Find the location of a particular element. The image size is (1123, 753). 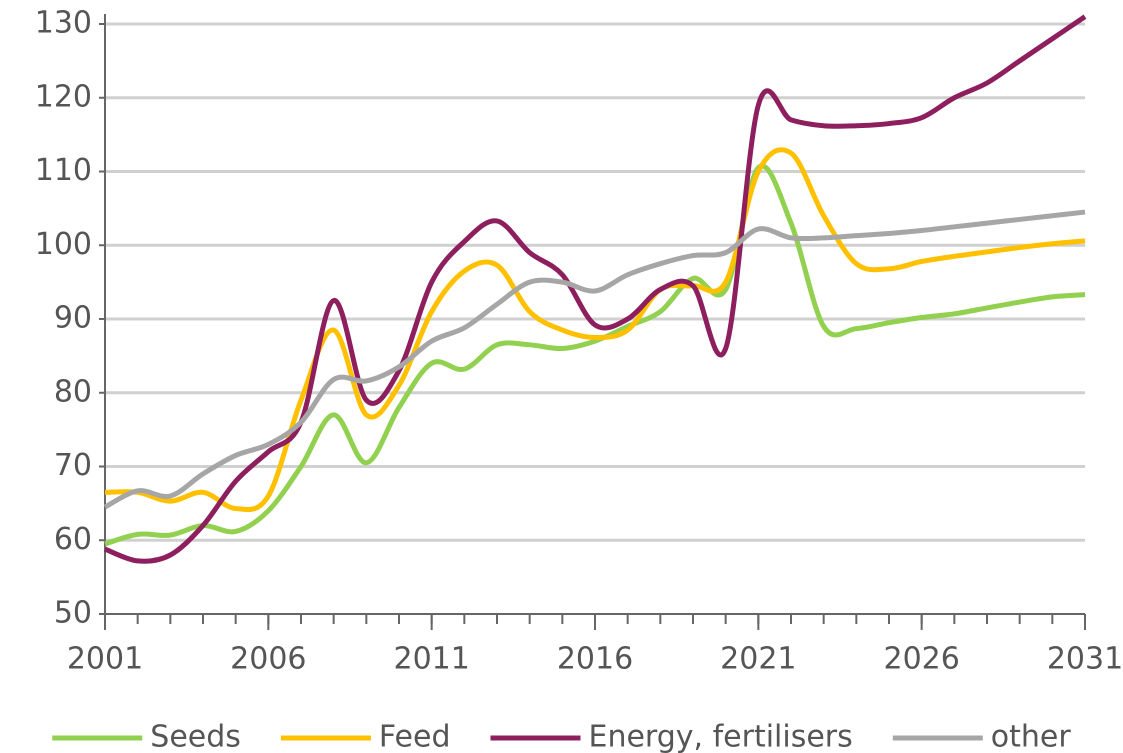

legend-label: other is located at coordinates (1031, 736).